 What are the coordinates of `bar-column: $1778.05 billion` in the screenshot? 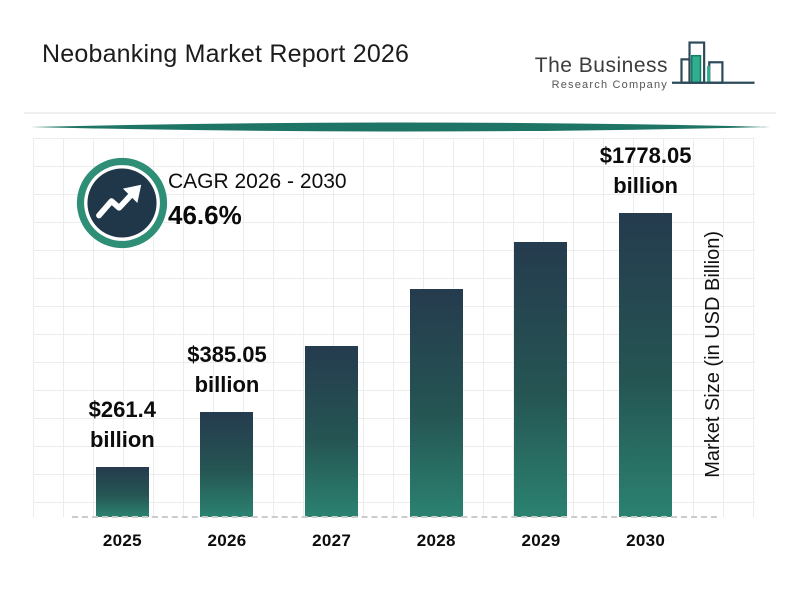 It's located at (645, 327).